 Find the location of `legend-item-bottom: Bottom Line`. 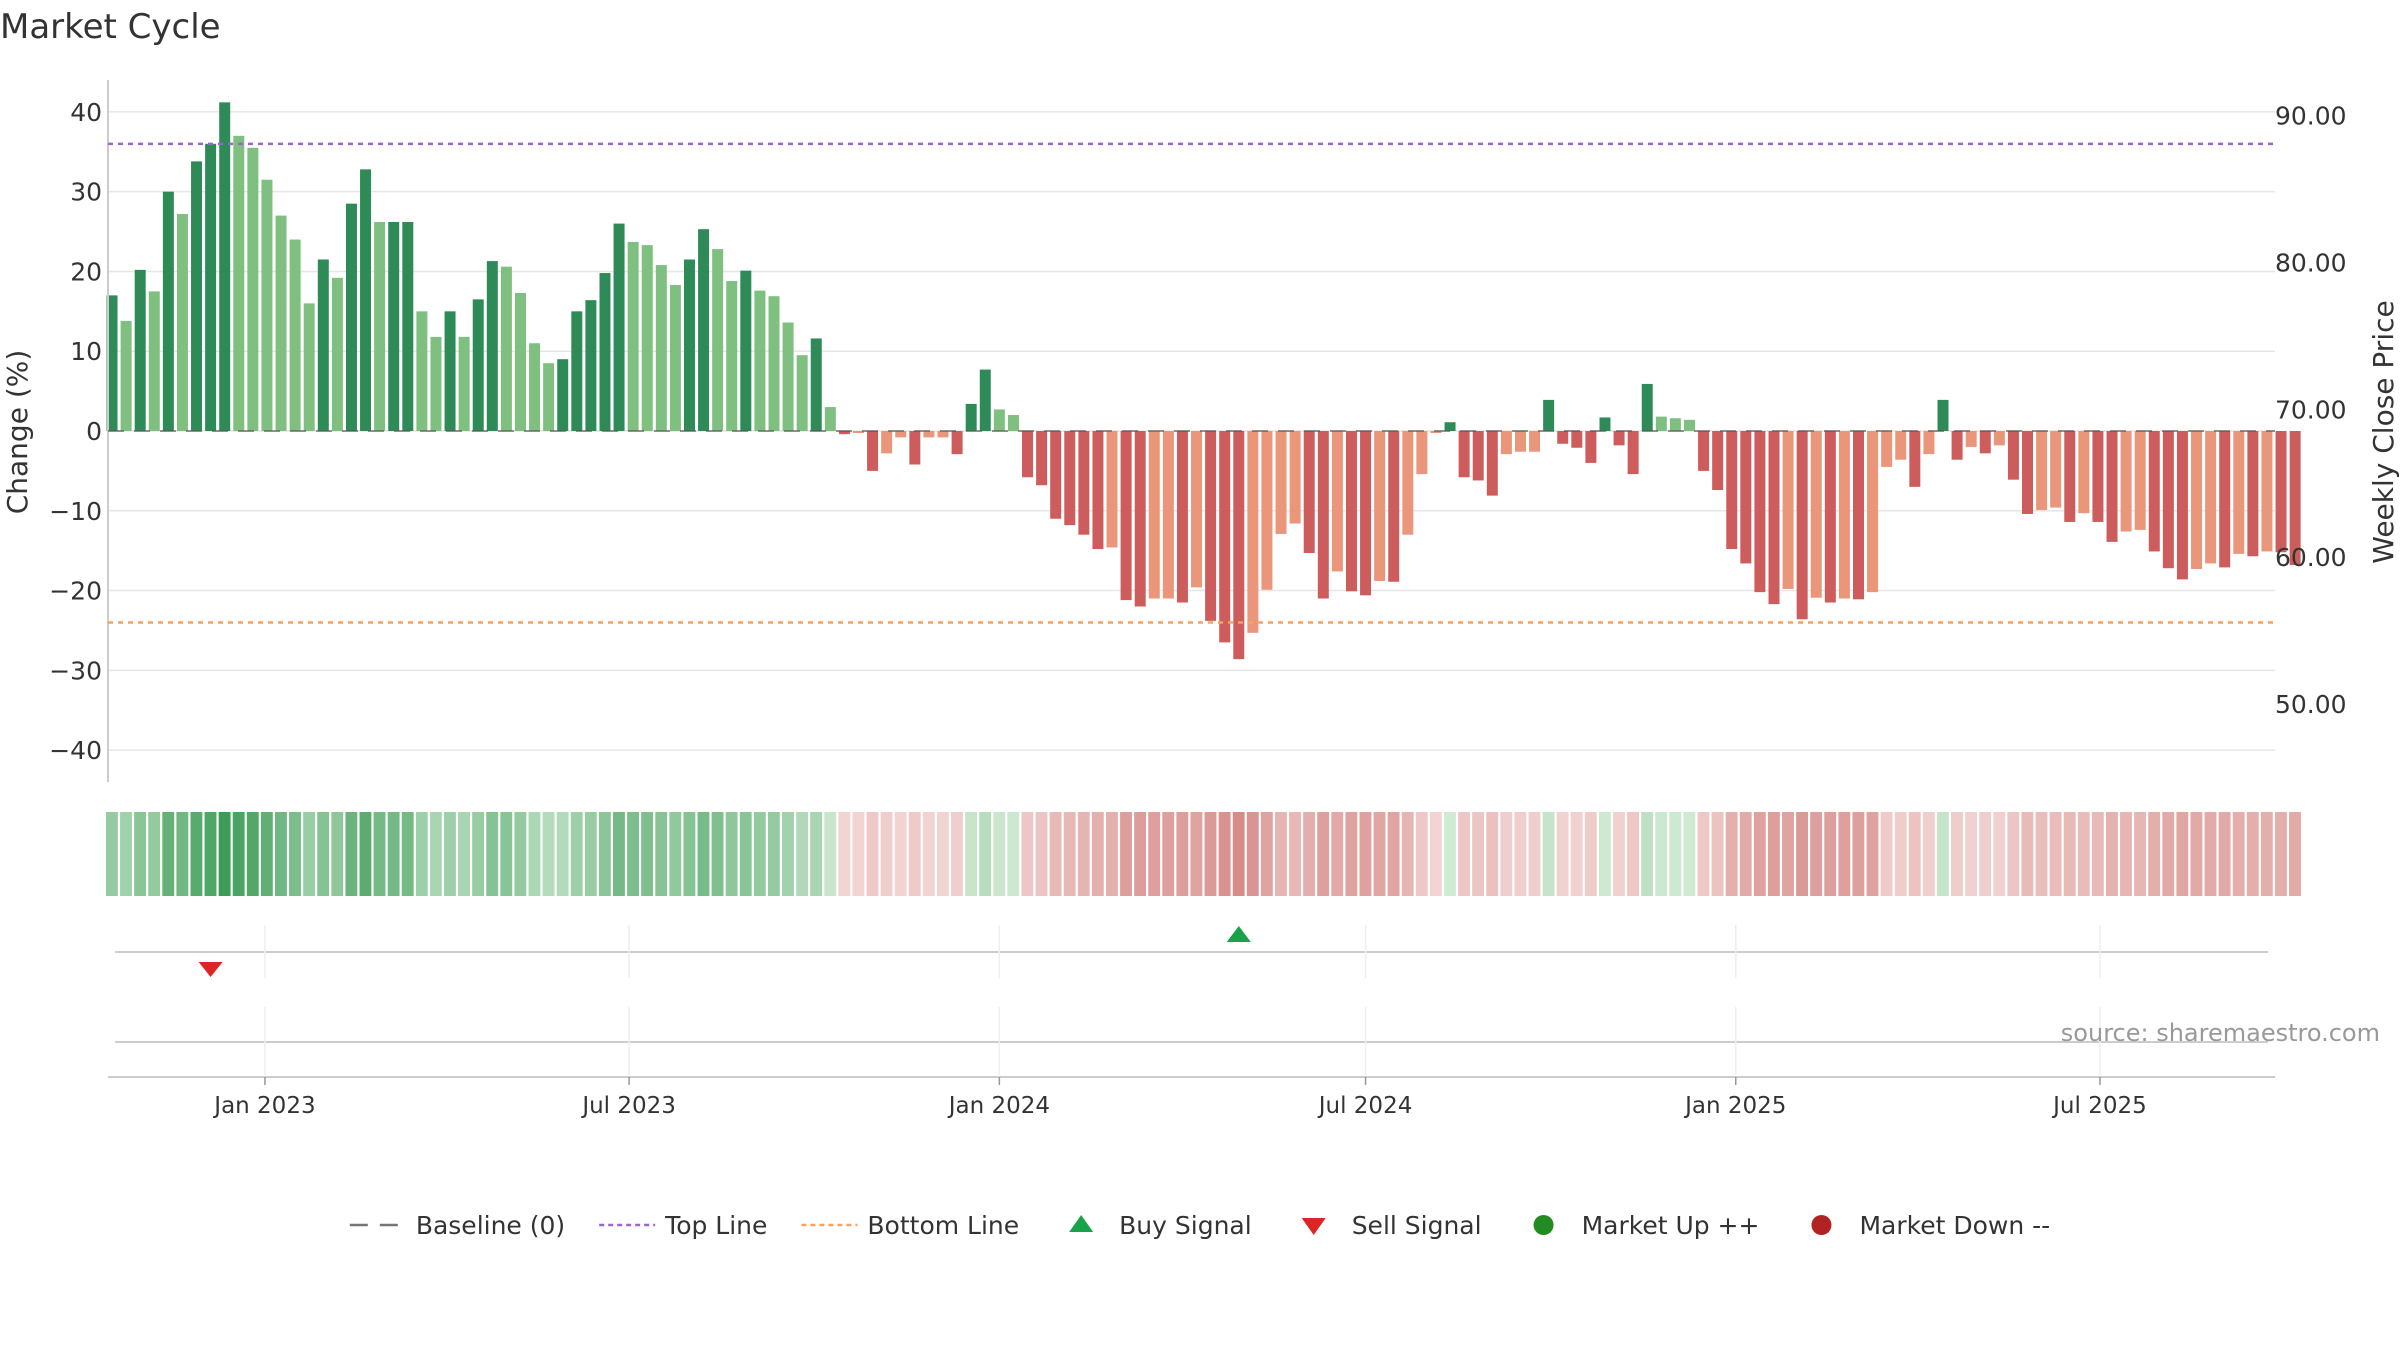

legend-item-bottom: Bottom Line is located at coordinates (910, 1225).